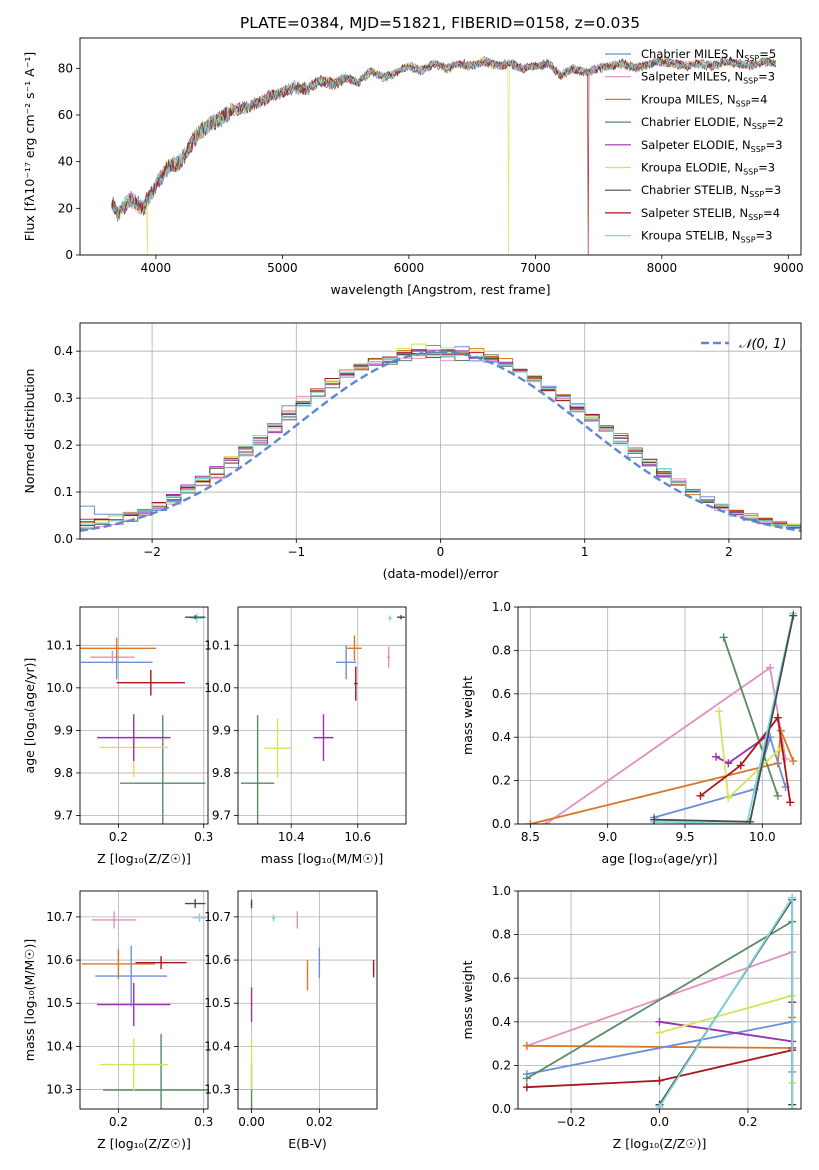 The image size is (819, 1170). I want to click on x-tick-label: 8.5, so click(530, 837).